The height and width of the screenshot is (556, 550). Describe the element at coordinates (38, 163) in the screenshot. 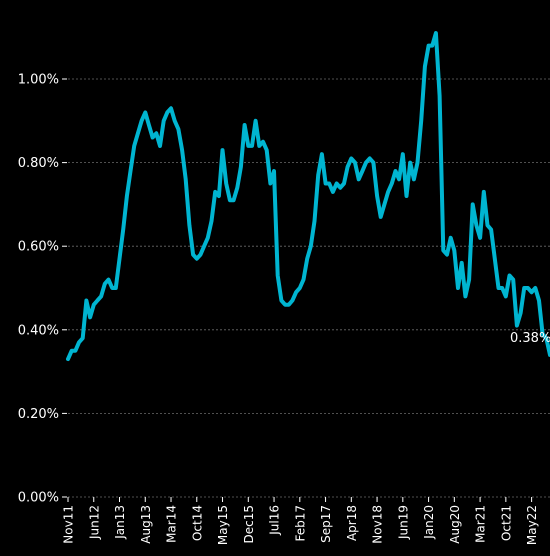

I see `y-tick-label: 0.80%` at that location.